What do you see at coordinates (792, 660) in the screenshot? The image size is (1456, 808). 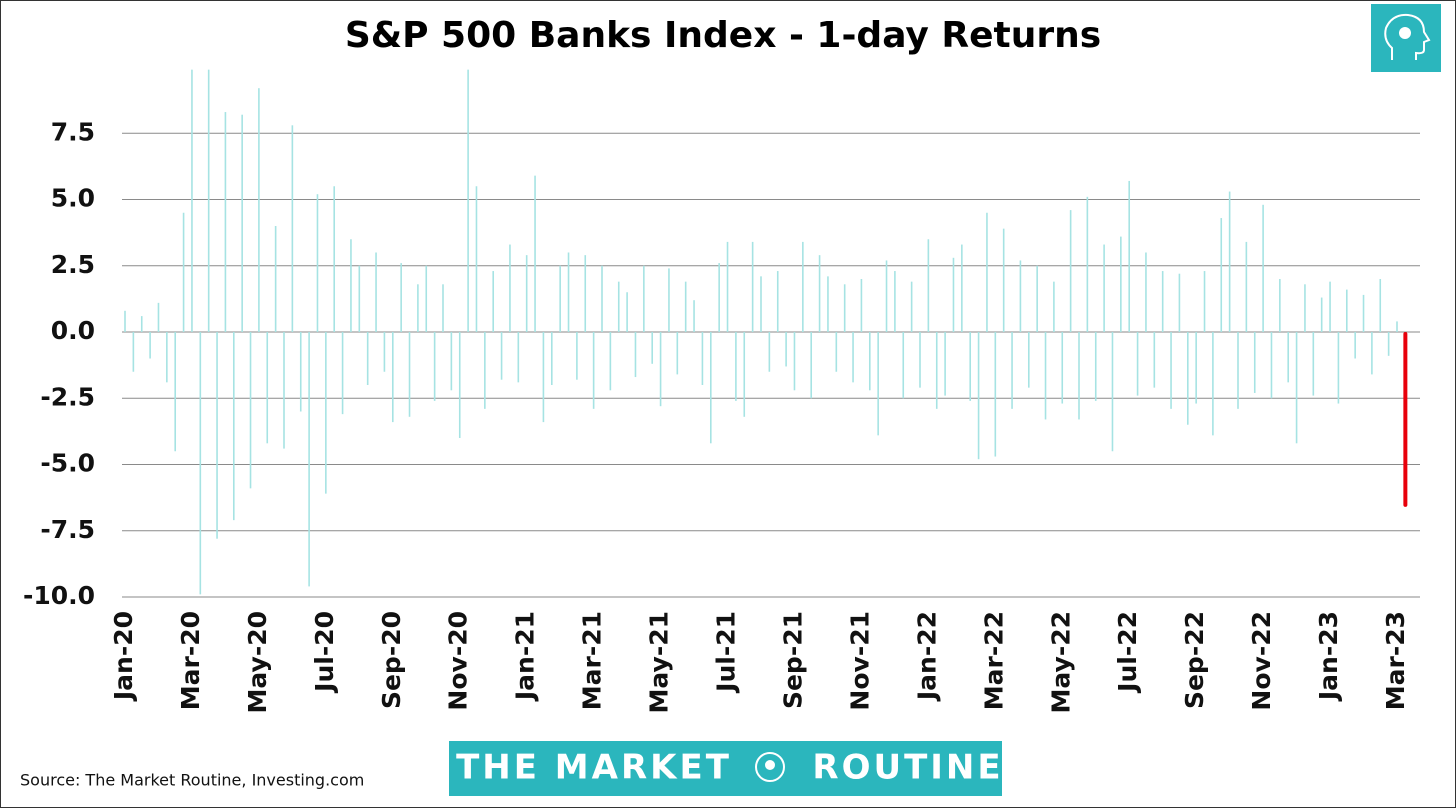 I see `x-tick-label: Sep-21` at bounding box center [792, 660].